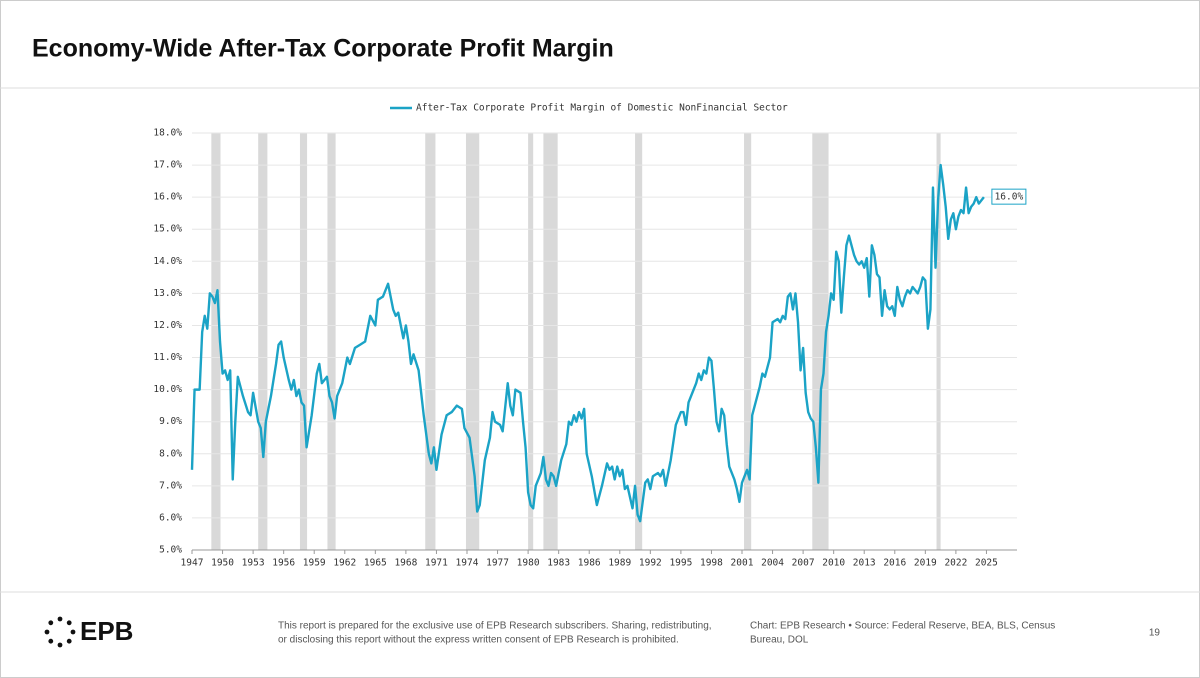 The width and height of the screenshot is (1200, 678). Describe the element at coordinates (170, 485) in the screenshot. I see `y-tick-label: 7.0%` at that location.